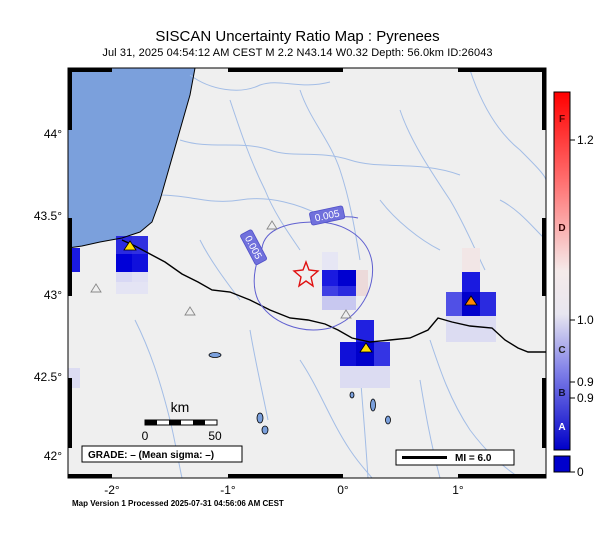  Describe the element at coordinates (561, 427) in the screenshot. I see `grade-letter: A` at that location.